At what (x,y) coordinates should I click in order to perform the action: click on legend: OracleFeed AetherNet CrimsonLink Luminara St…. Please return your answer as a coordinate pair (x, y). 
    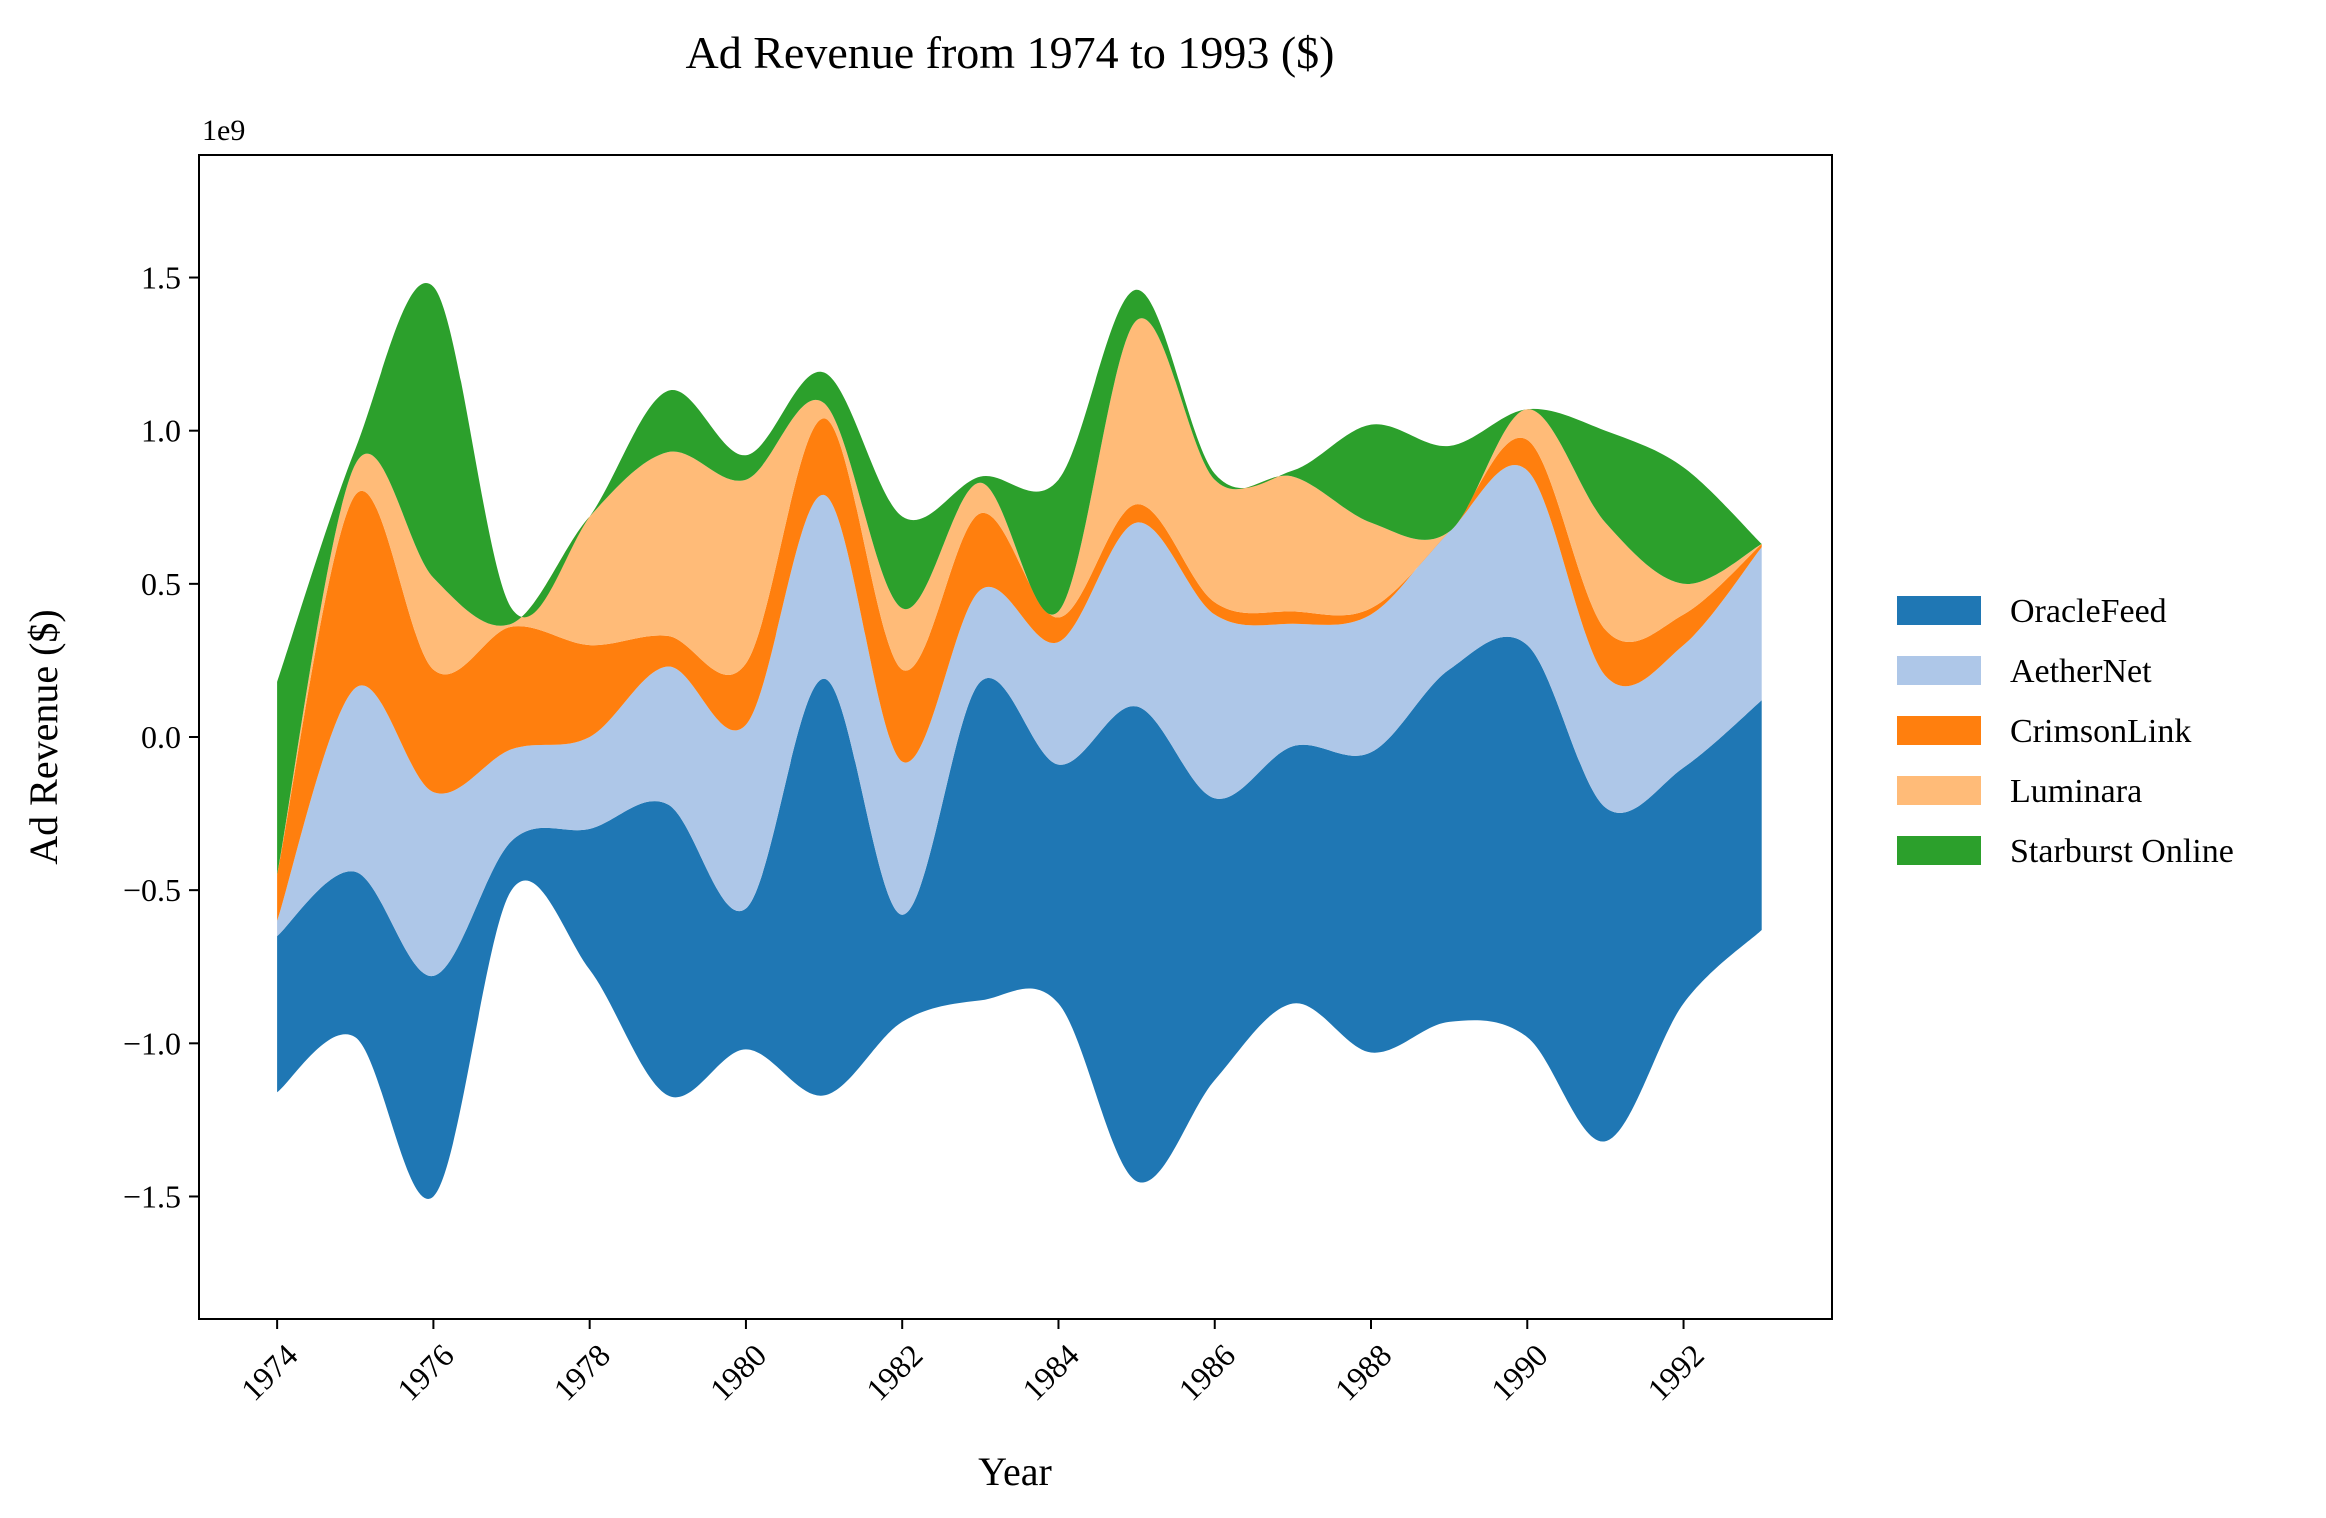
    Looking at the image, I should click on (2065, 731).